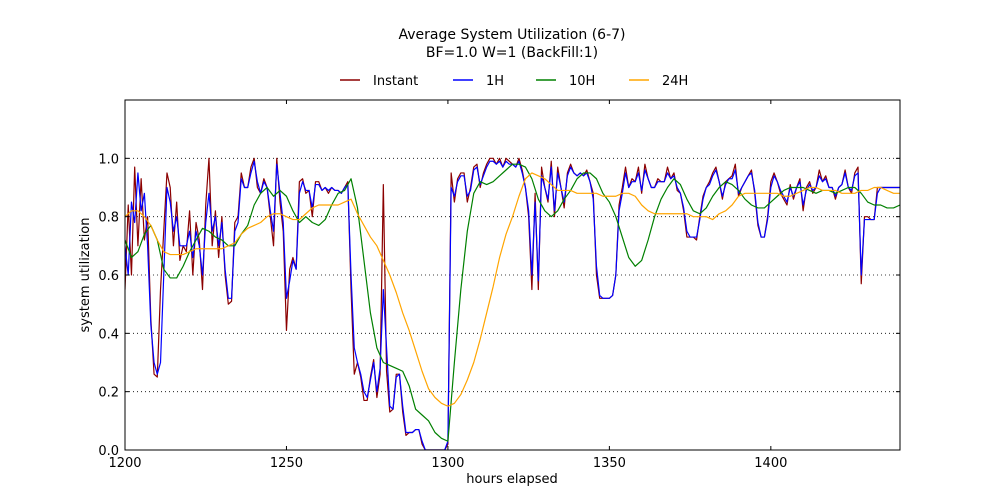 The width and height of the screenshot is (1000, 500). What do you see at coordinates (514, 81) in the screenshot?
I see `legend: Instant 1H 10H 24H` at bounding box center [514, 81].